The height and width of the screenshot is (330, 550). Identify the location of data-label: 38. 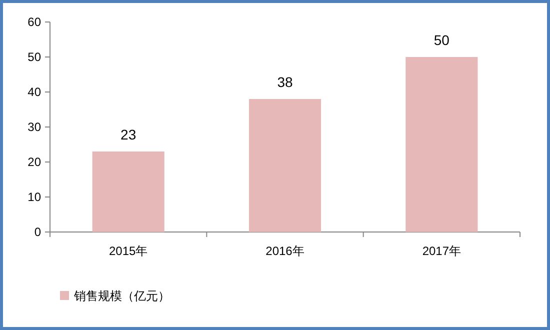
(285, 82).